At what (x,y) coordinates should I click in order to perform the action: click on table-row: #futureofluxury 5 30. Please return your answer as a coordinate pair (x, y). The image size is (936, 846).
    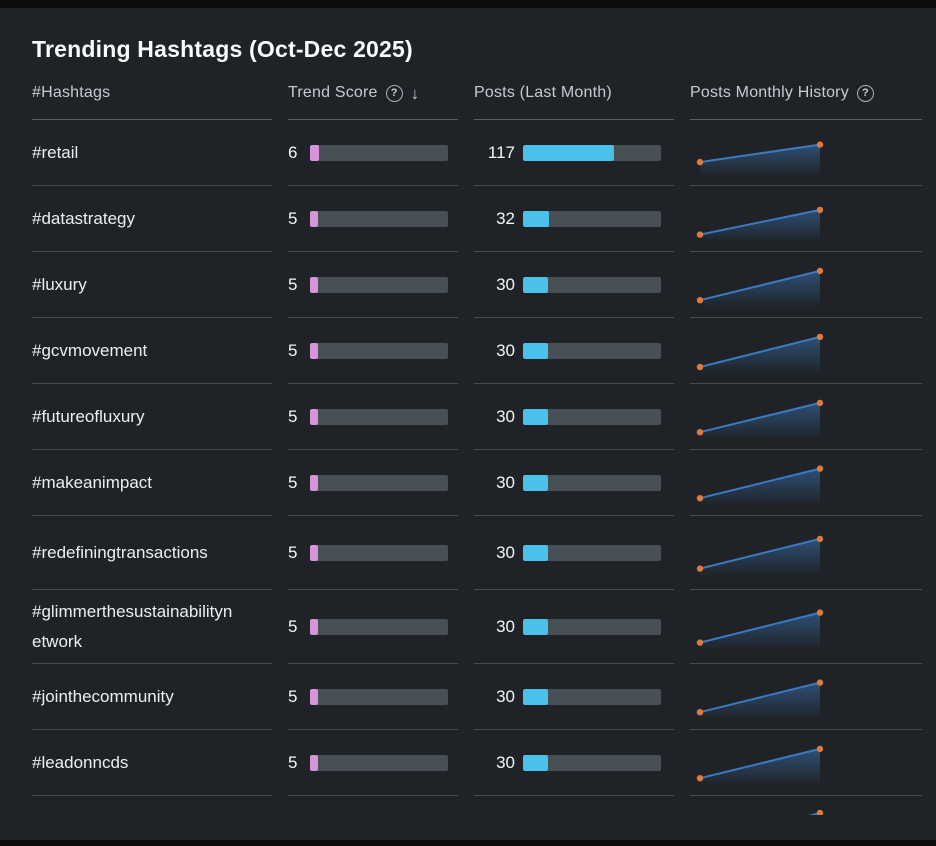
    Looking at the image, I should click on (468, 417).